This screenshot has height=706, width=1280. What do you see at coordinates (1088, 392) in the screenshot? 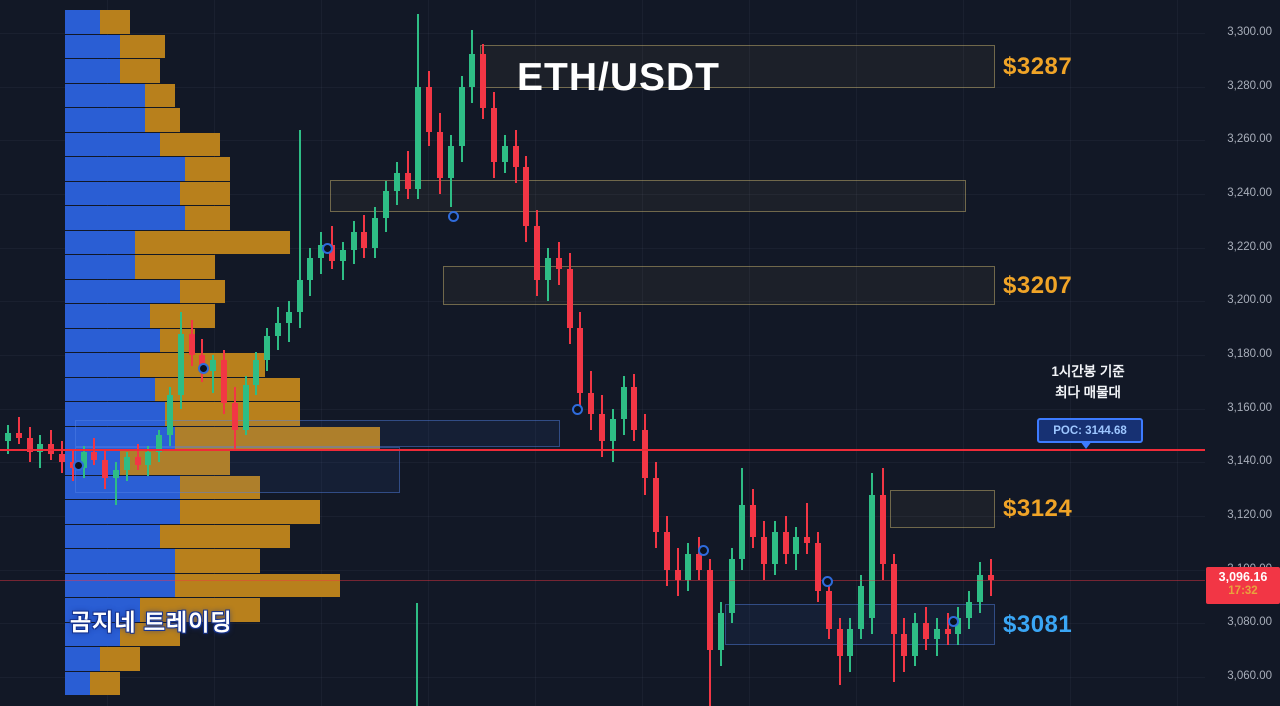
I see `poc-annotation-line2: 최다 매물대` at bounding box center [1088, 392].